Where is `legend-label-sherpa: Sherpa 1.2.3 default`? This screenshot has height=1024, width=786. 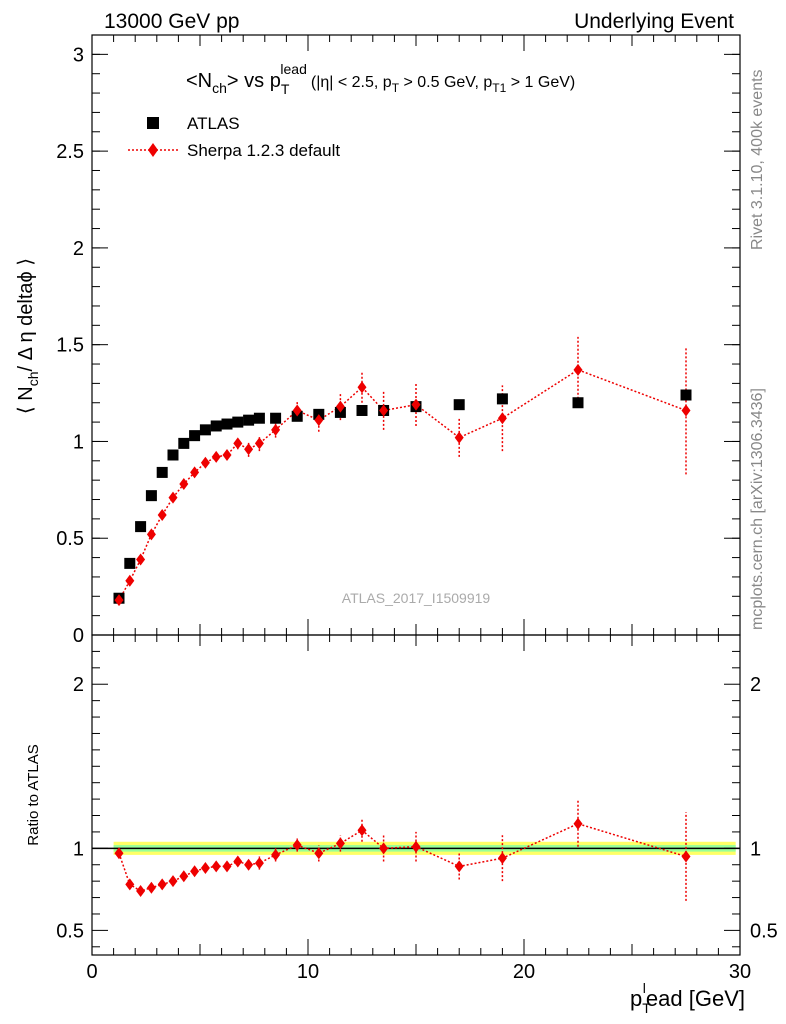
legend-label-sherpa: Sherpa 1.2.3 default is located at coordinates (263, 150).